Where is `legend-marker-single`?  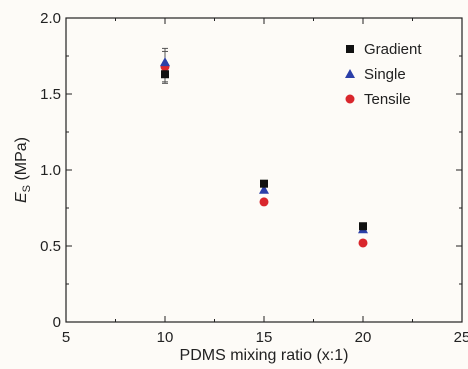
legend-marker-single is located at coordinates (350, 73).